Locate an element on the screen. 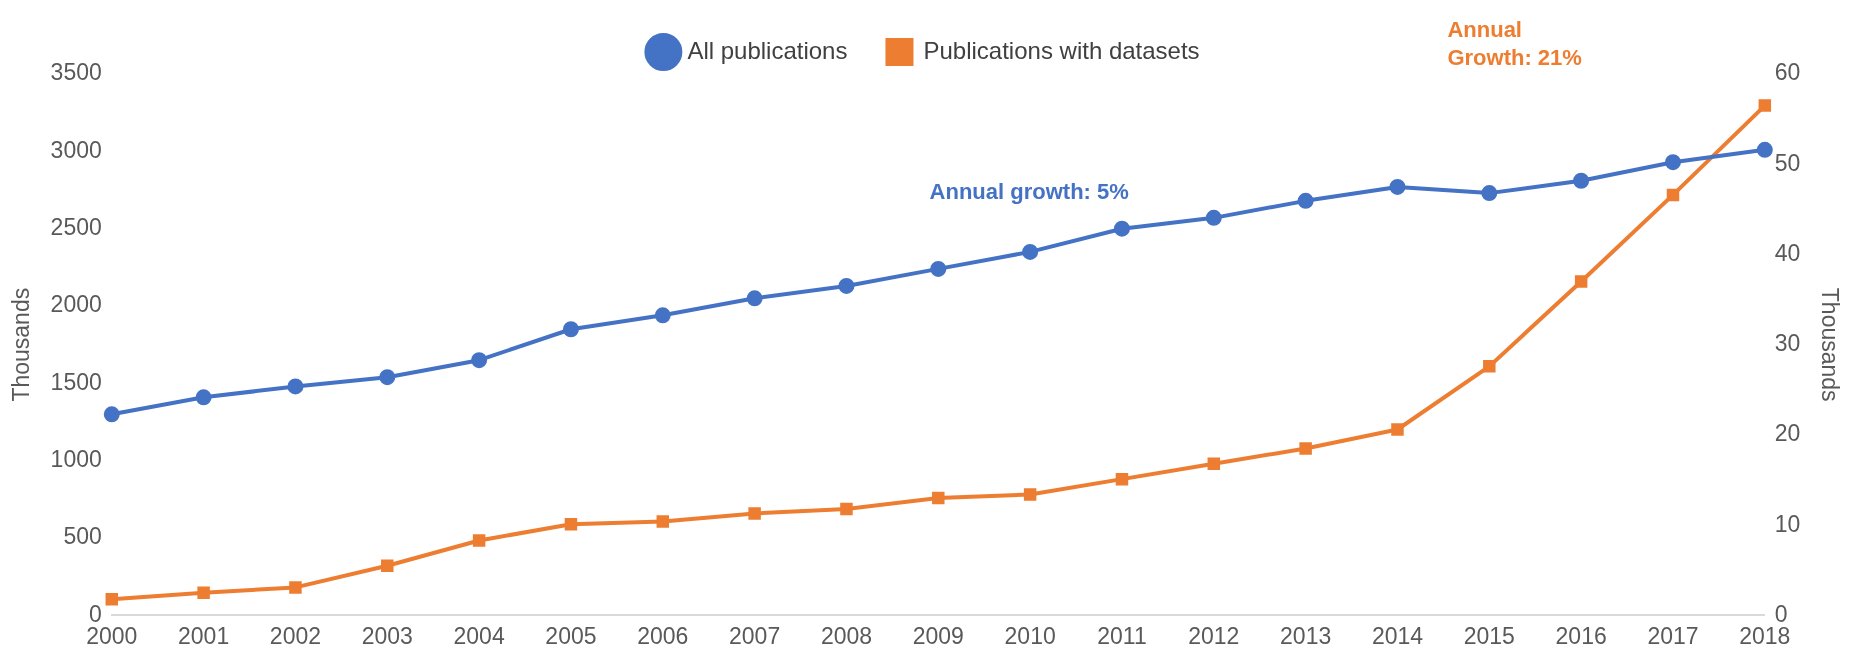 Image resolution: width=1851 pixels, height=659 pixels. legend-label: All publications is located at coordinates (767, 50).